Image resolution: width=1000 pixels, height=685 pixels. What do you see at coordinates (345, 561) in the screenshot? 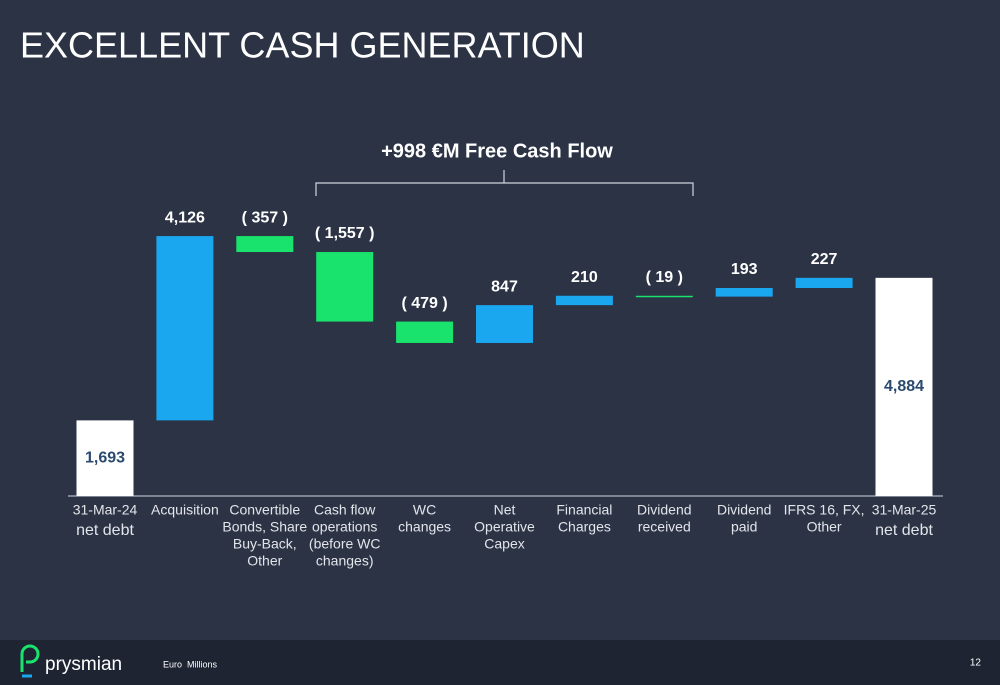
I see `x-tick-label: changes)` at bounding box center [345, 561].